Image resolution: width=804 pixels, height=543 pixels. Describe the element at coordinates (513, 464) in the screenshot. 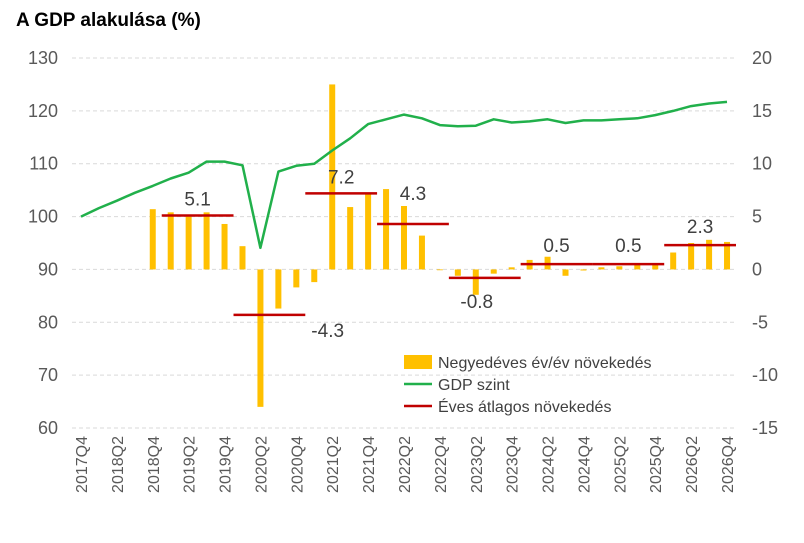

I see `x-axis-tick: 2023Q4` at that location.